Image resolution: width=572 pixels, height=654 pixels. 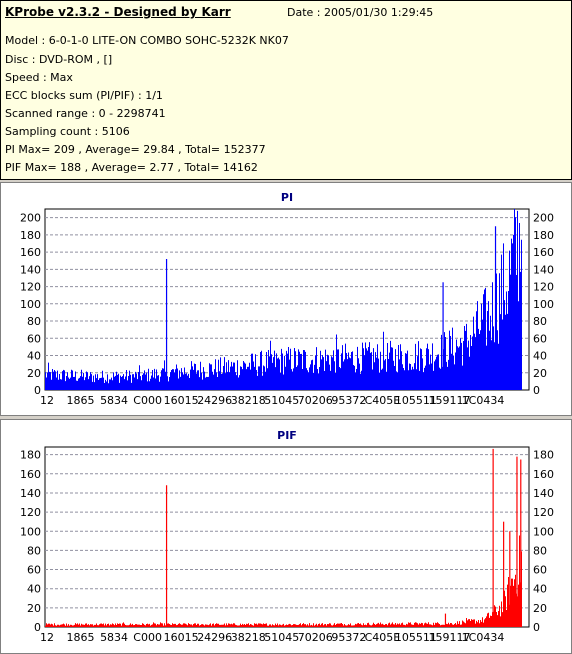 What do you see at coordinates (30, 218) in the screenshot?
I see `y-tick-label-left: 200` at bounding box center [30, 218].